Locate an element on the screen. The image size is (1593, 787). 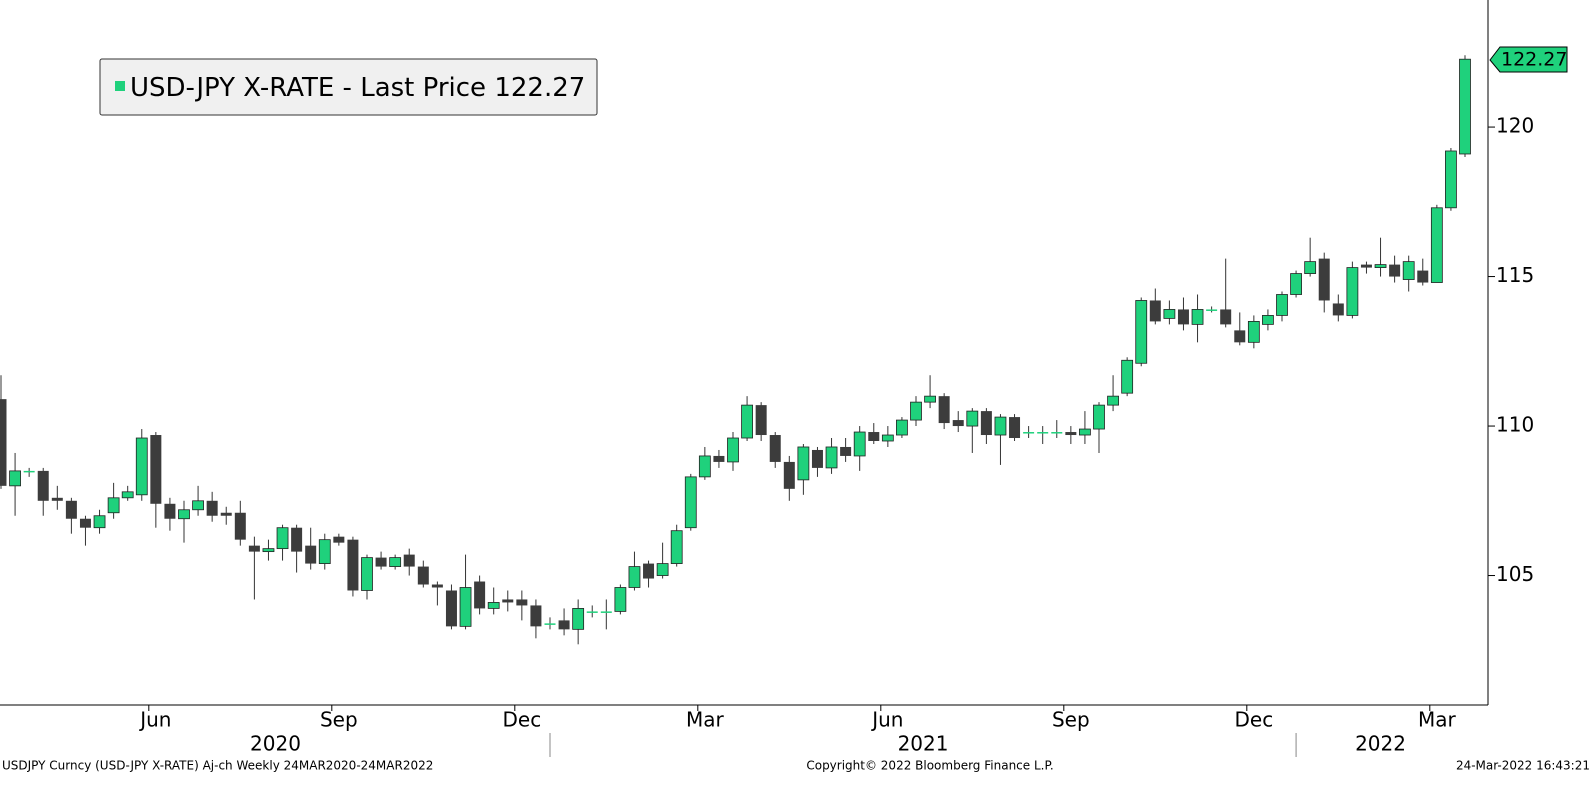
y-tick-label: 110 is located at coordinates (1515, 425).